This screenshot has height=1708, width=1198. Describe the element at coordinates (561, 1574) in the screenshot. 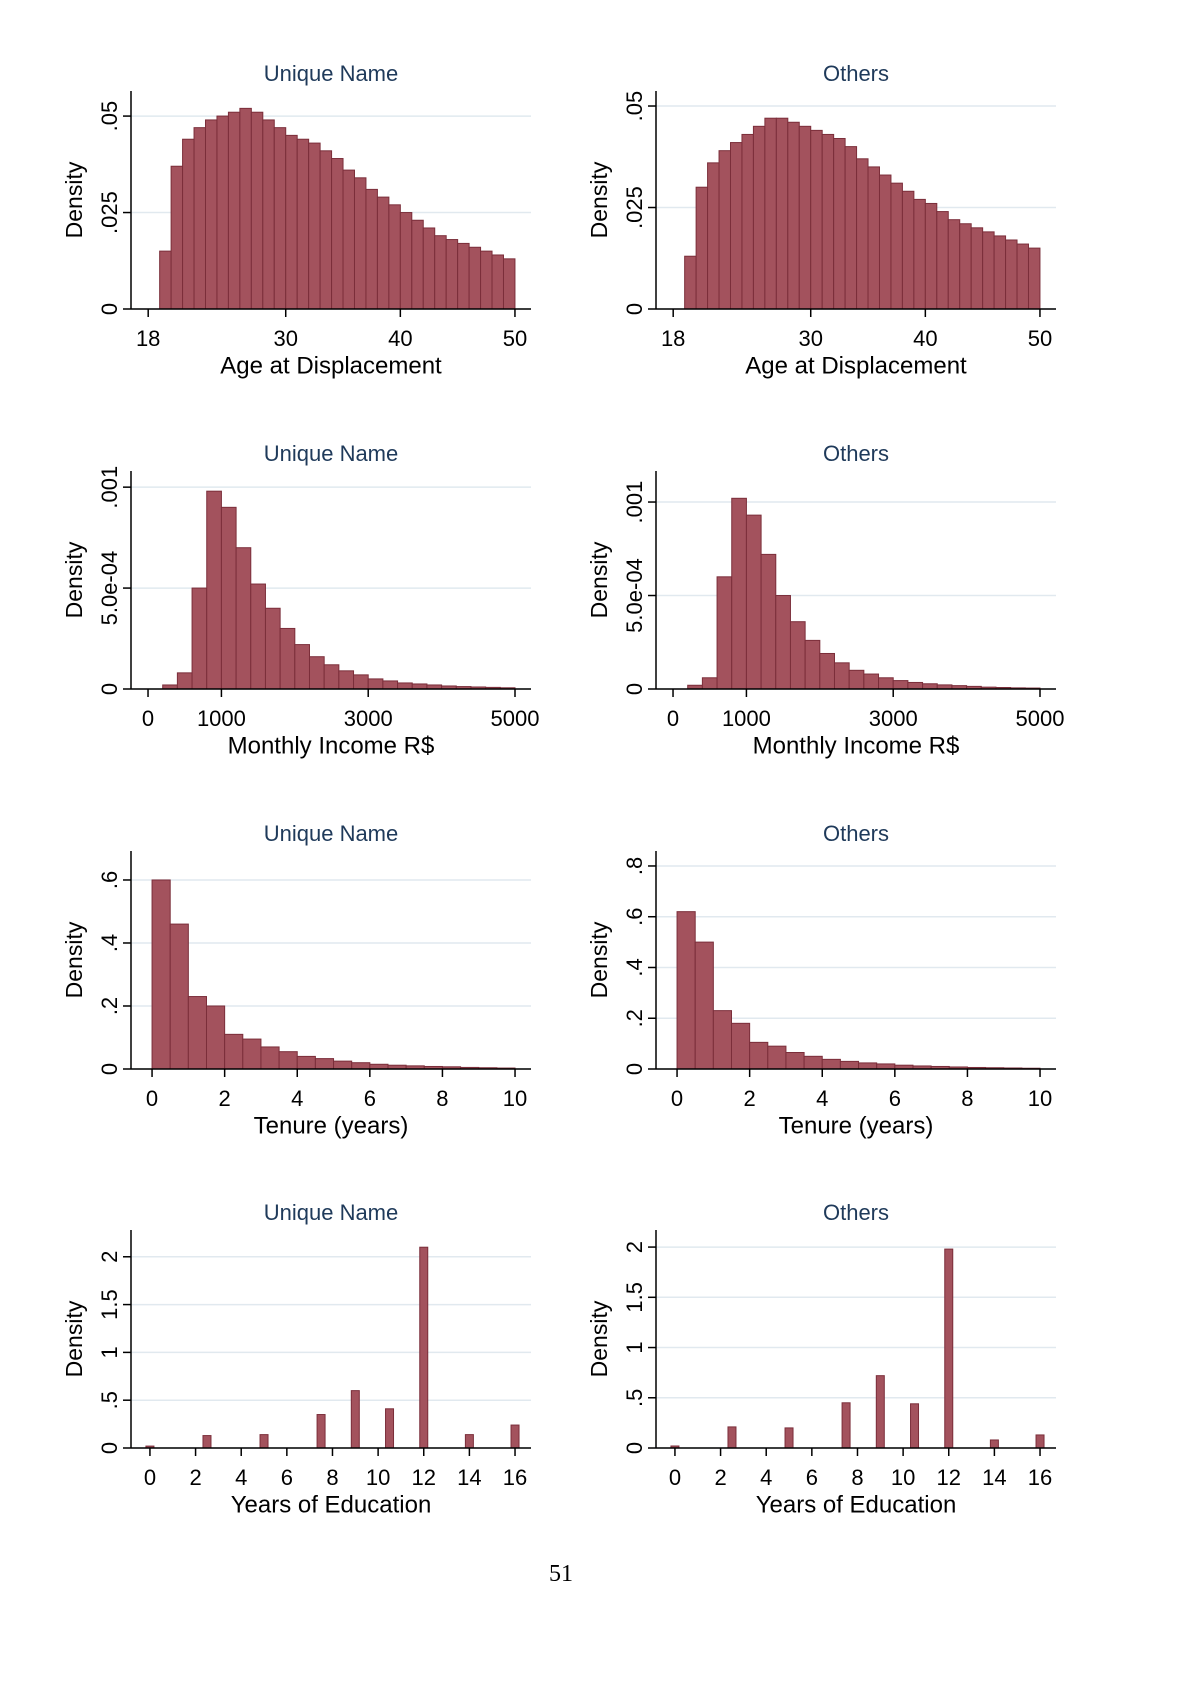

I see `page-number: 51` at that location.